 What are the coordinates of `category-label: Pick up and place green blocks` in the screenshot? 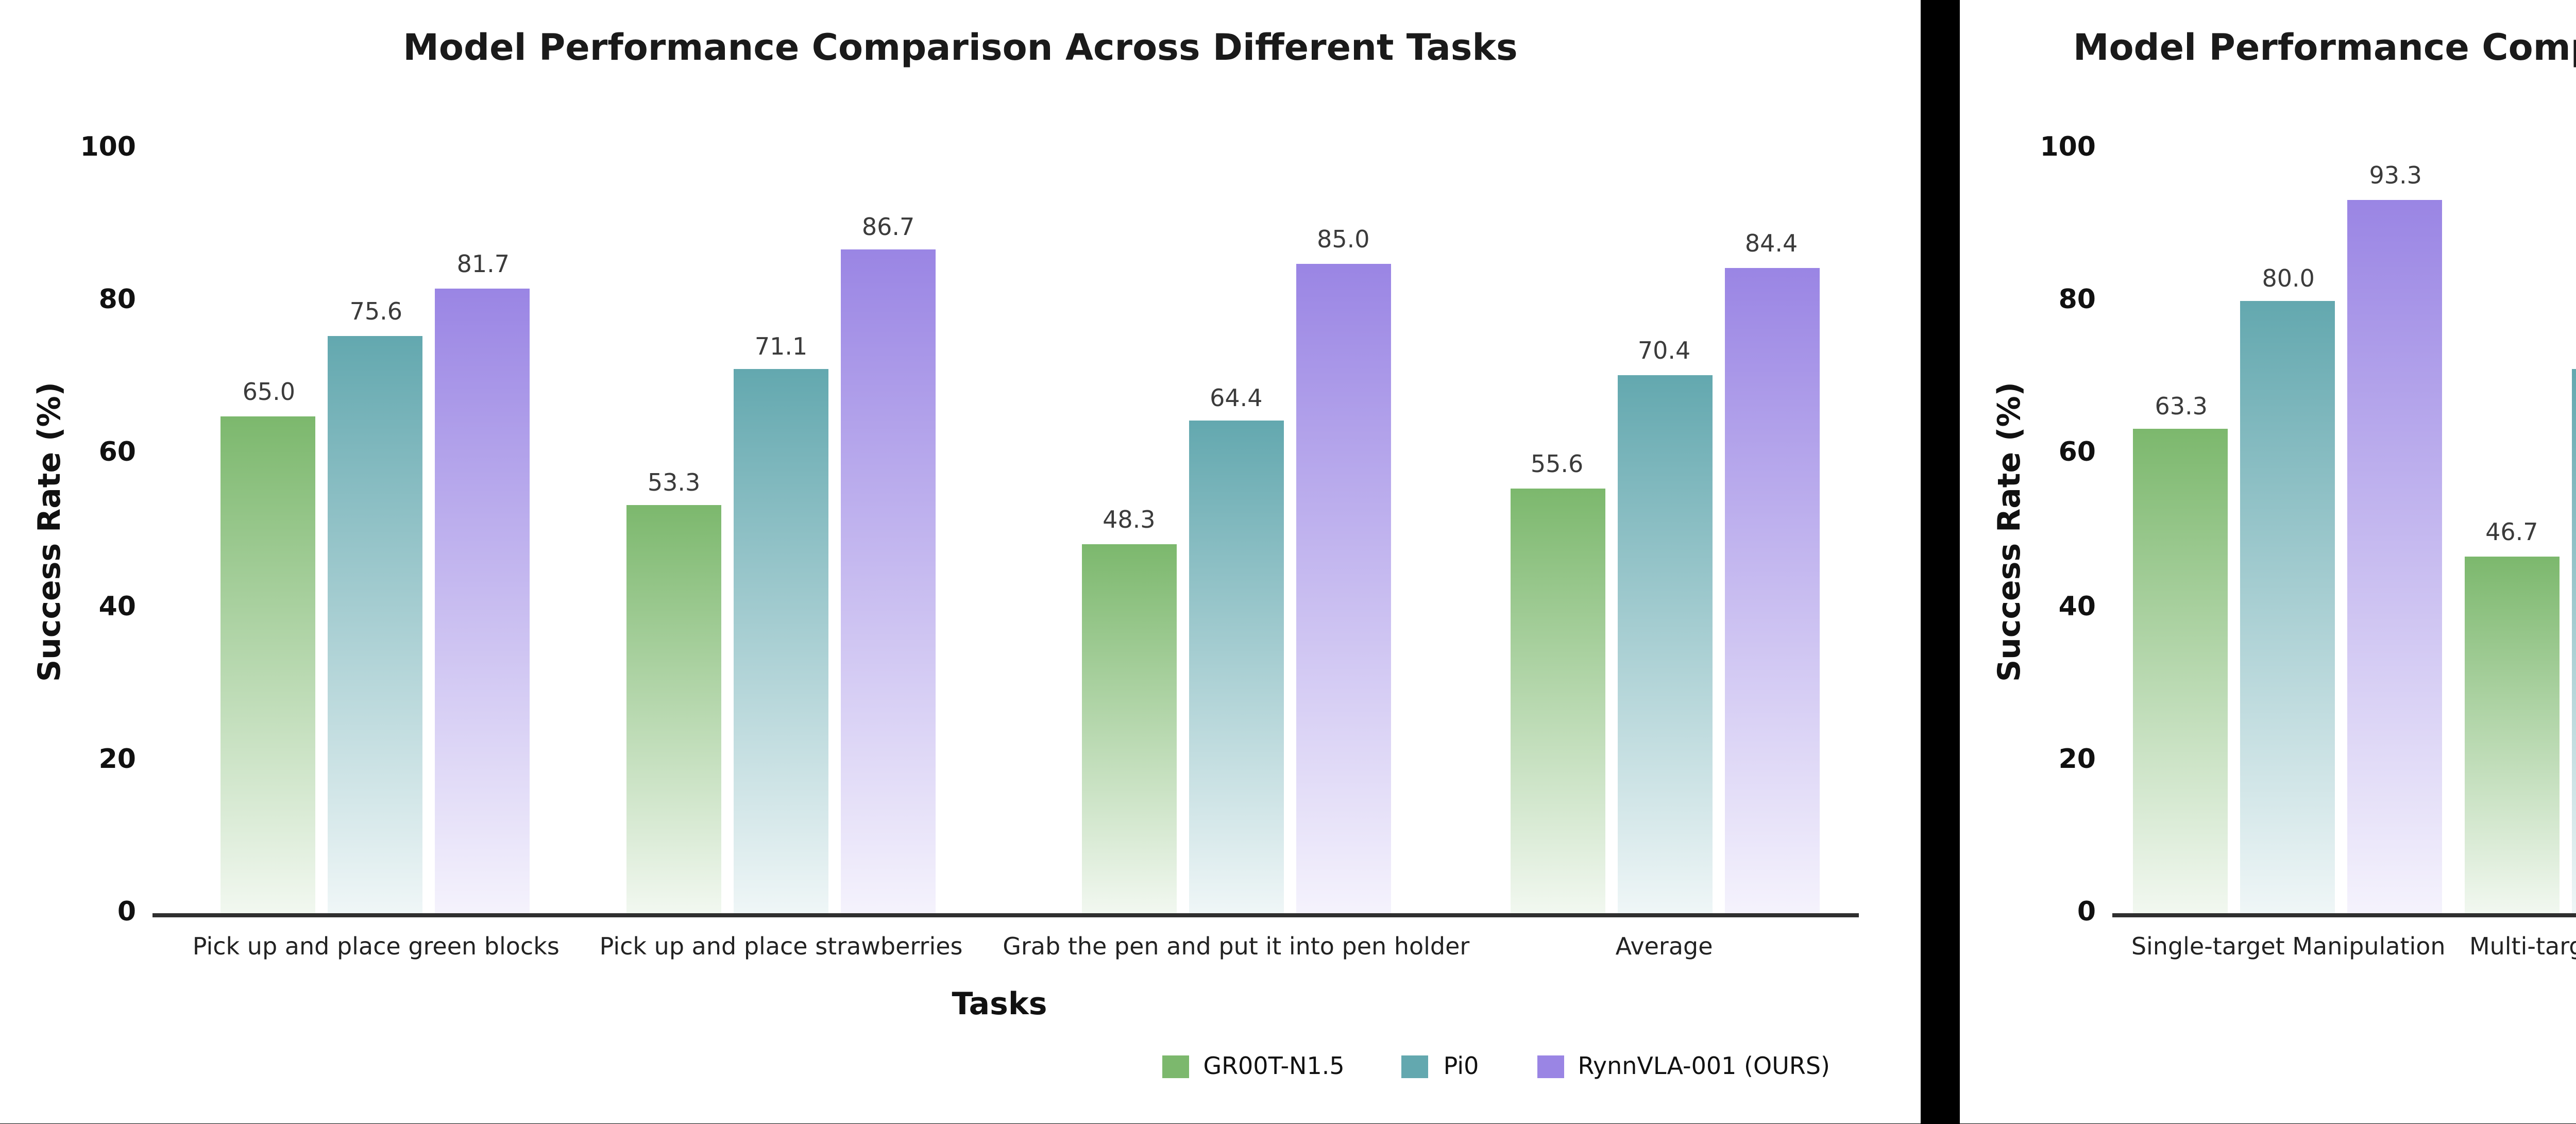 It's located at (376, 946).